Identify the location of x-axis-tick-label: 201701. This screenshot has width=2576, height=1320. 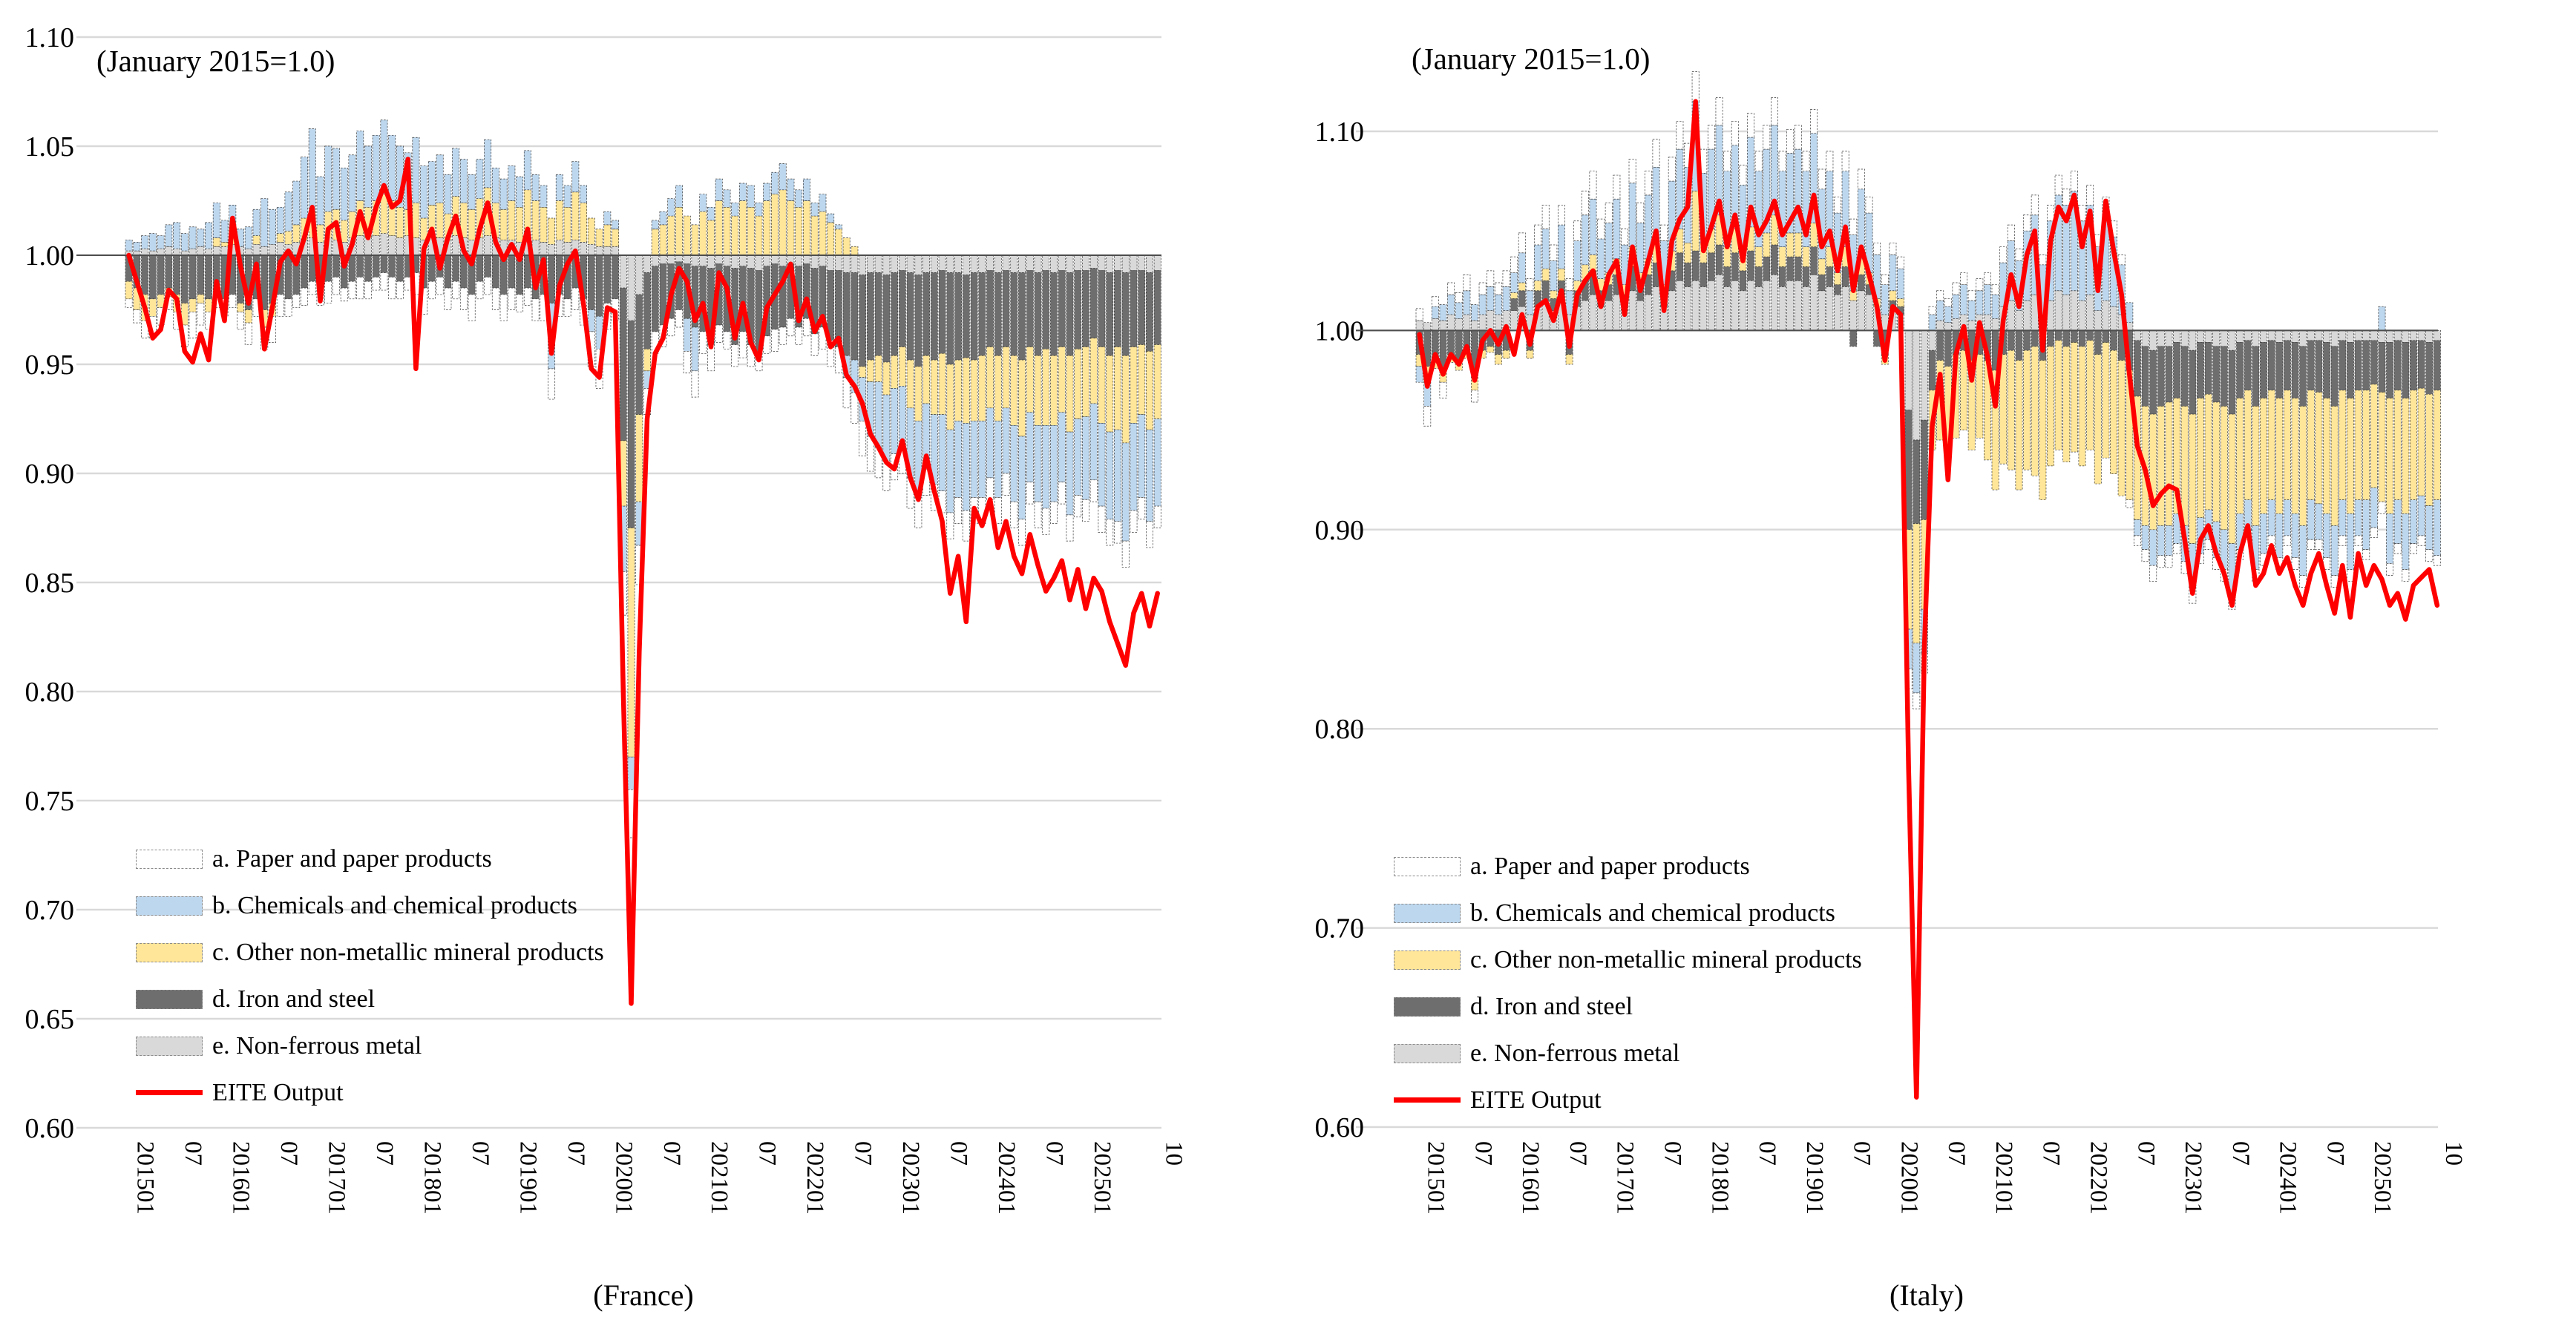
(336, 1178).